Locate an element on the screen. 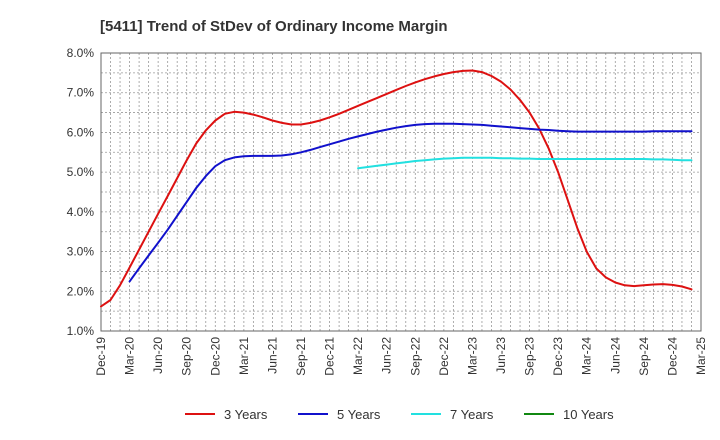  legend-label: 3 Years is located at coordinates (246, 414).